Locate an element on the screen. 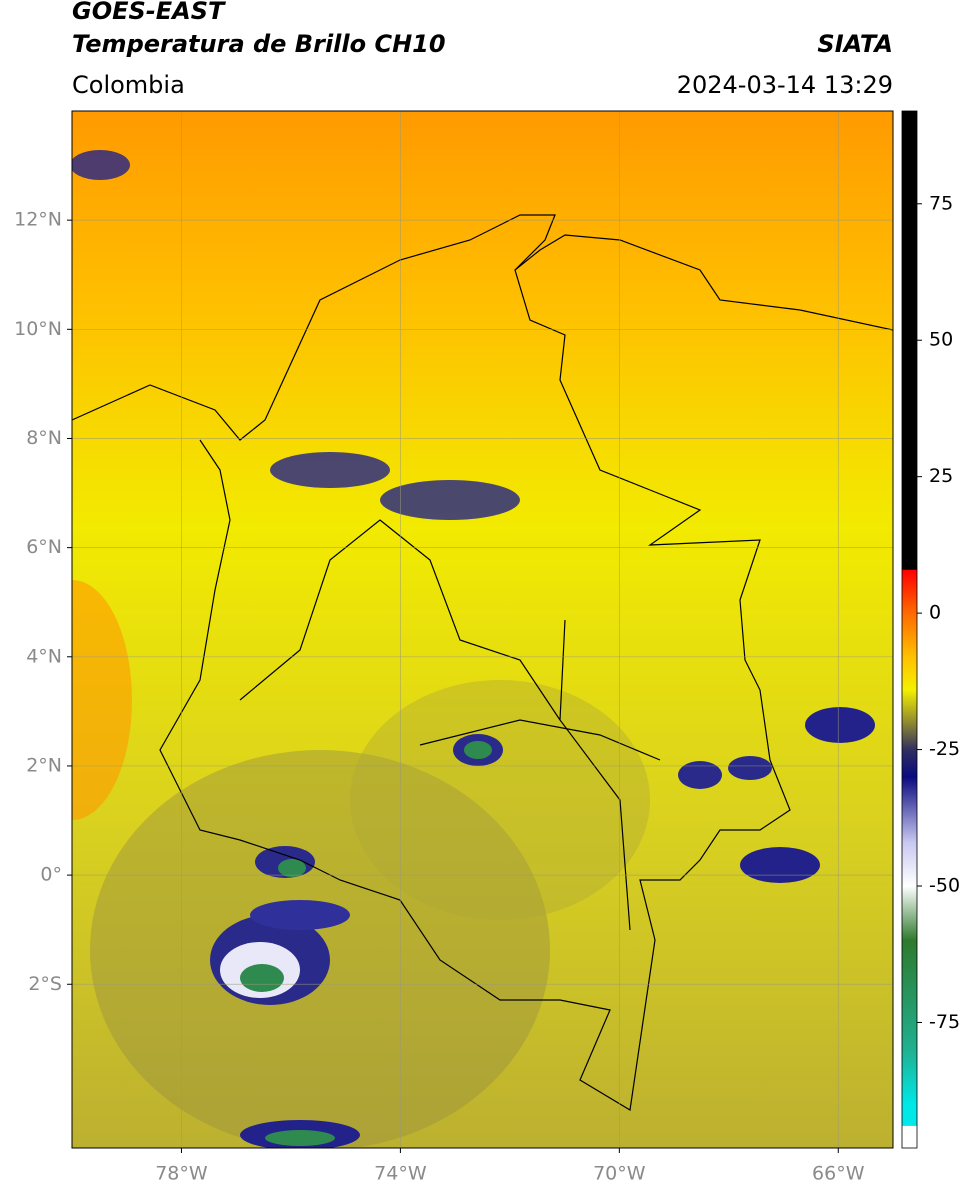  y-tick-label: 8°N is located at coordinates (44, 438).